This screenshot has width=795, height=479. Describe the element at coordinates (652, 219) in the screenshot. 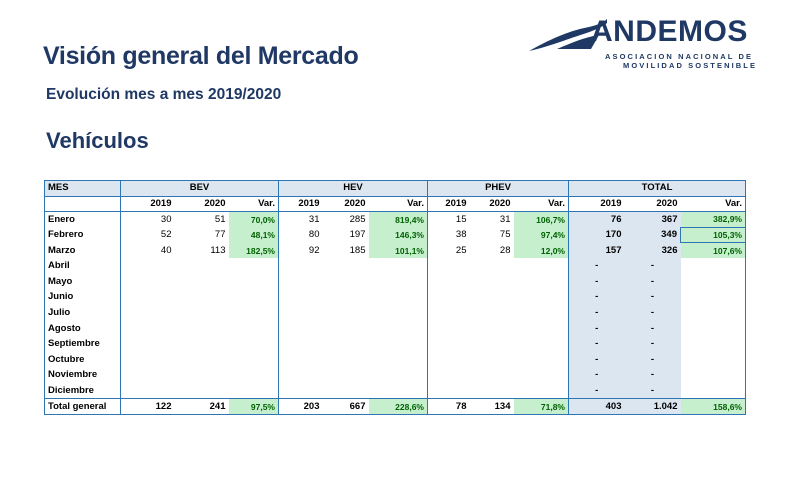

I see `total-2020-cell: 367` at that location.